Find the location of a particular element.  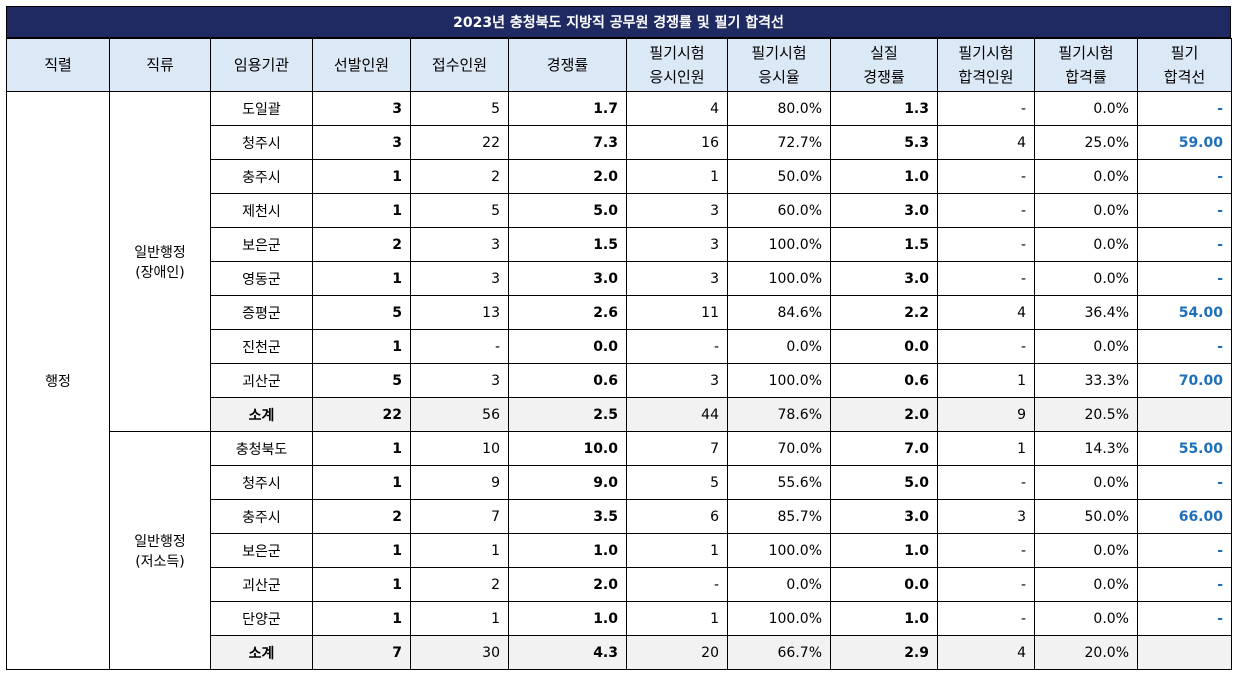

data-cell: 2.5 is located at coordinates (567, 414).